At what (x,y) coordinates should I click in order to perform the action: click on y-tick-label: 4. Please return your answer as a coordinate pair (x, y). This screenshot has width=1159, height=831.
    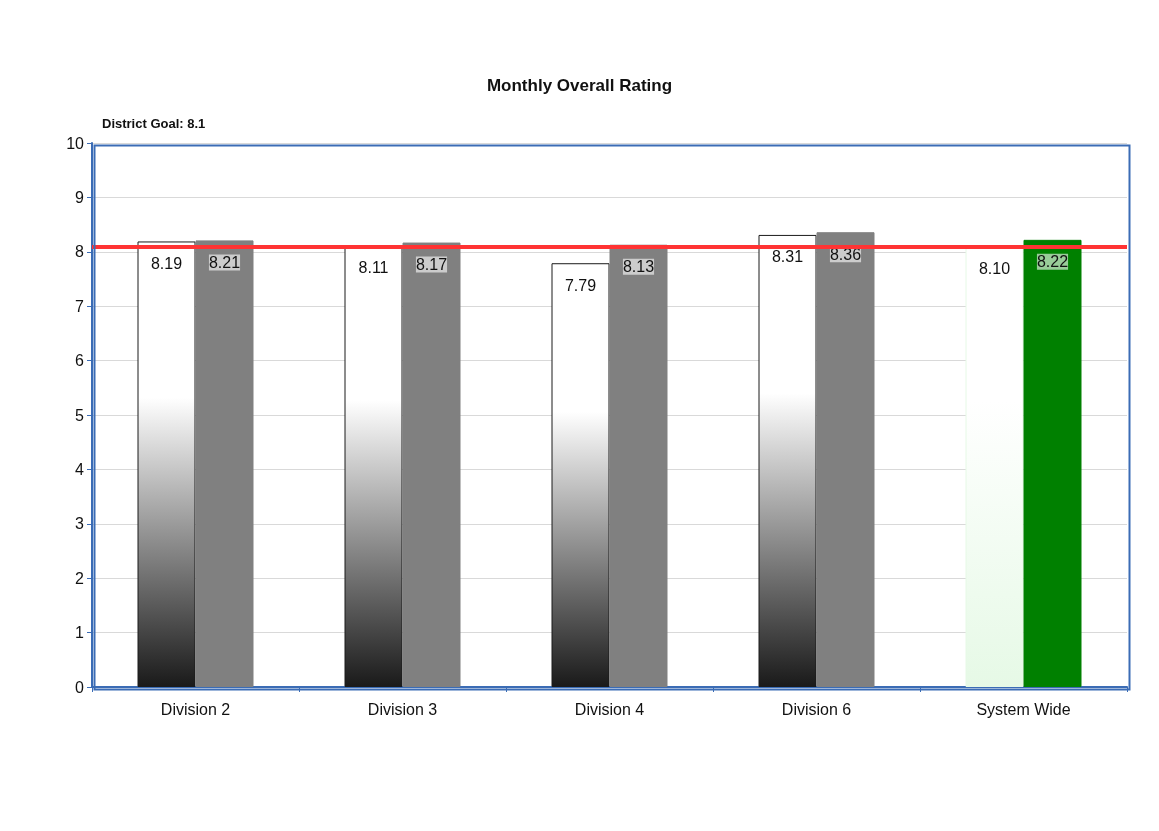
    Looking at the image, I should click on (80, 469).